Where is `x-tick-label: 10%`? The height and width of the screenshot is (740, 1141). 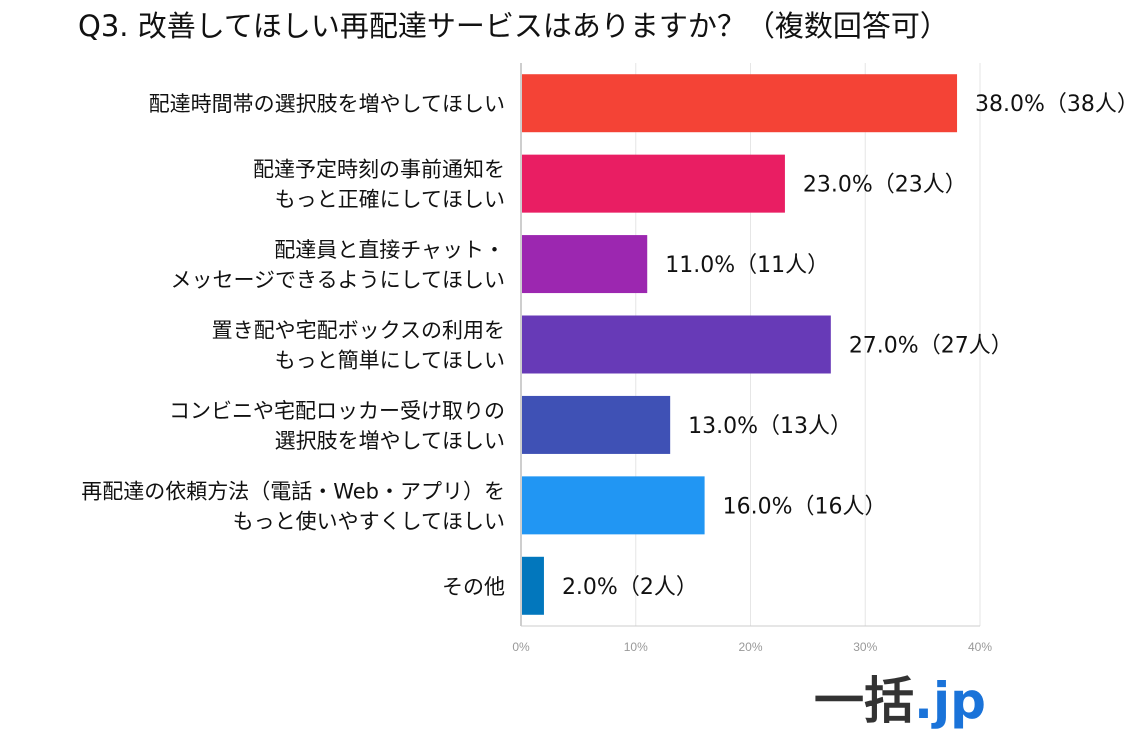 x-tick-label: 10% is located at coordinates (636, 647).